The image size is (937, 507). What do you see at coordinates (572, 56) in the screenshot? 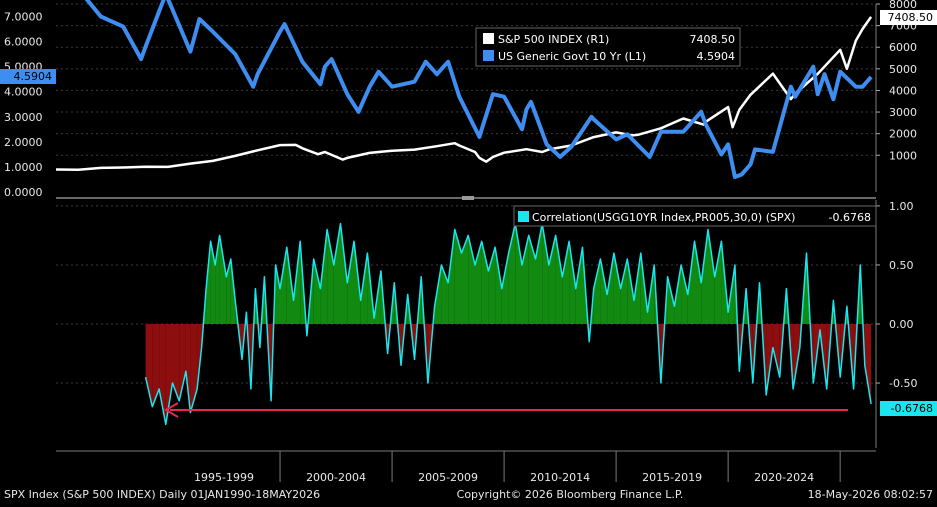
I see `yield-legend-name: US Generic Govt 10 Yr (L1)` at bounding box center [572, 56].